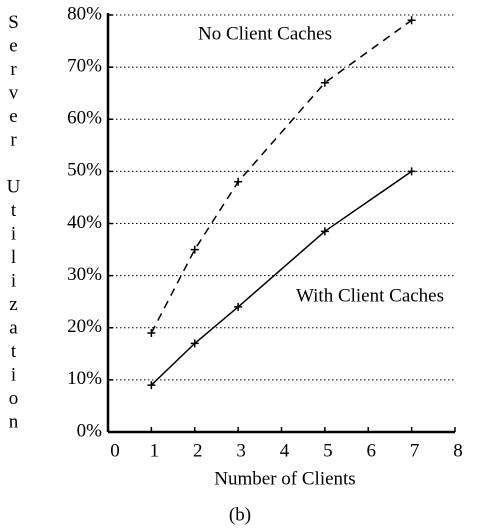  What do you see at coordinates (284, 478) in the screenshot?
I see `x-axis-label: Number of Clients` at bounding box center [284, 478].